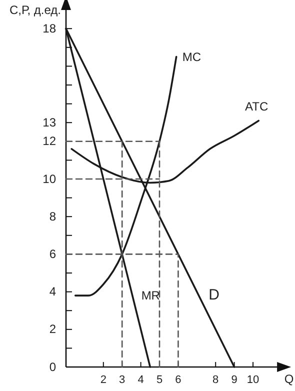 Image resolution: width=295 pixels, height=391 pixels. What do you see at coordinates (103, 380) in the screenshot?
I see `x-tick-label: 2` at bounding box center [103, 380].